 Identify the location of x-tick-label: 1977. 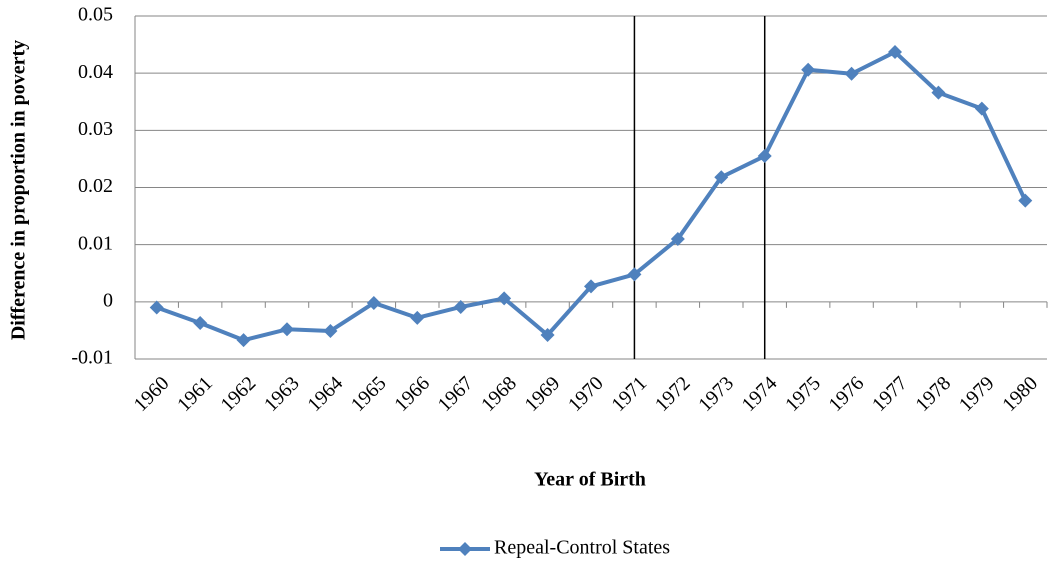
(890, 394).